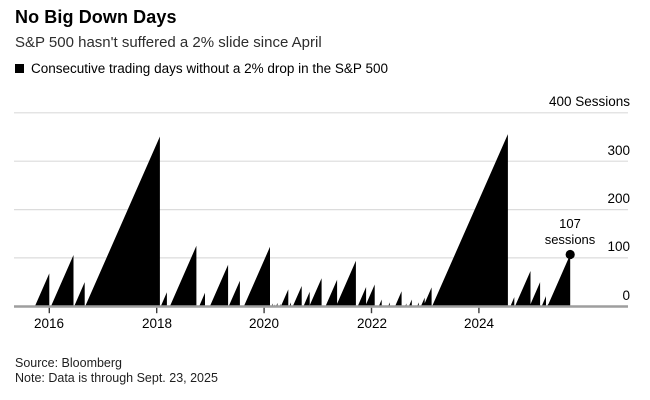  Describe the element at coordinates (570, 239) in the screenshot. I see `annotation-unit: sessions` at that location.